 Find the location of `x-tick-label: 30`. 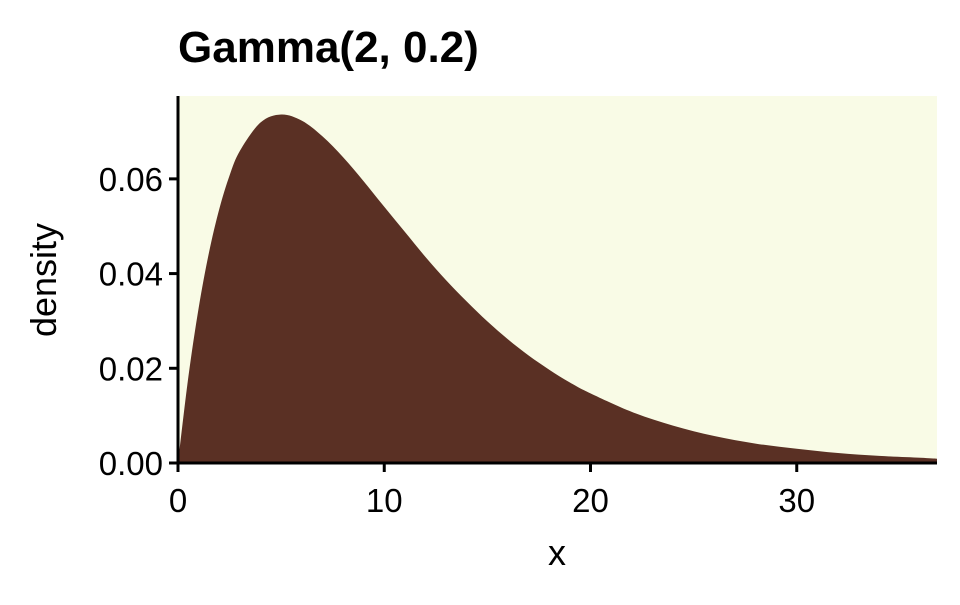

x-tick-label: 30 is located at coordinates (796, 500).